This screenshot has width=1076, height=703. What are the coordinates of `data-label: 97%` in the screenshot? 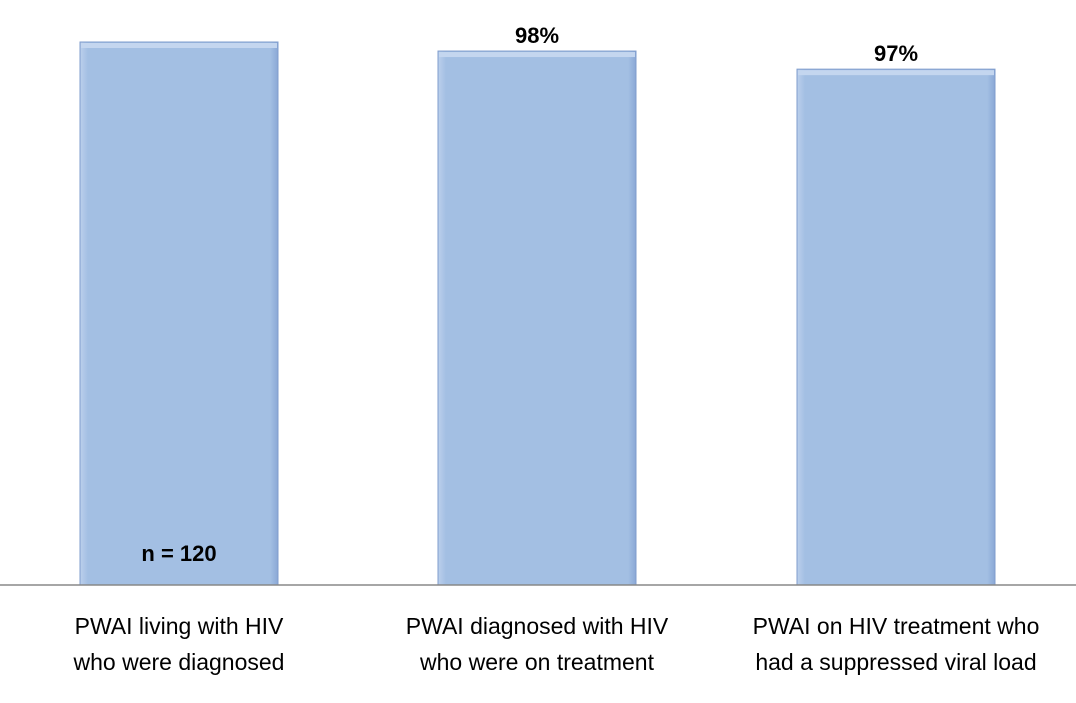 It's located at (896, 53).